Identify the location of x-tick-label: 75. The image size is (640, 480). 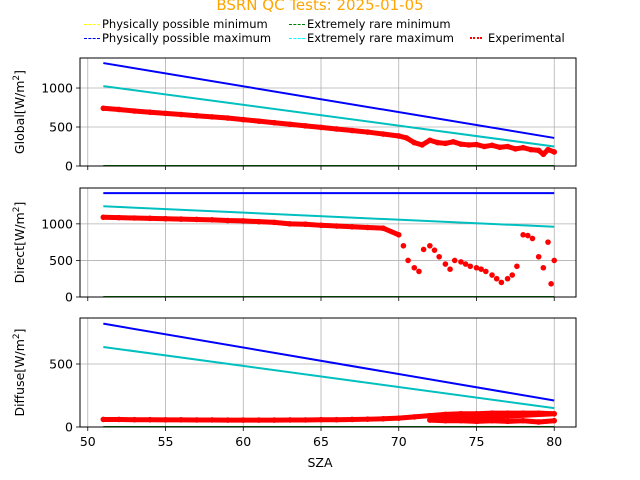
(477, 441).